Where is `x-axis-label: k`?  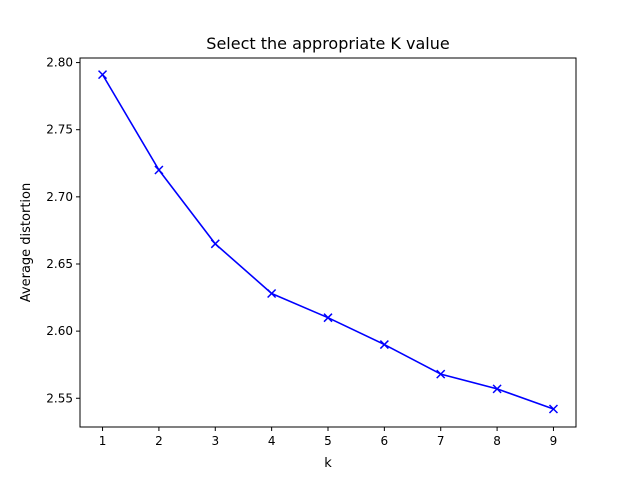 x-axis-label: k is located at coordinates (328, 463).